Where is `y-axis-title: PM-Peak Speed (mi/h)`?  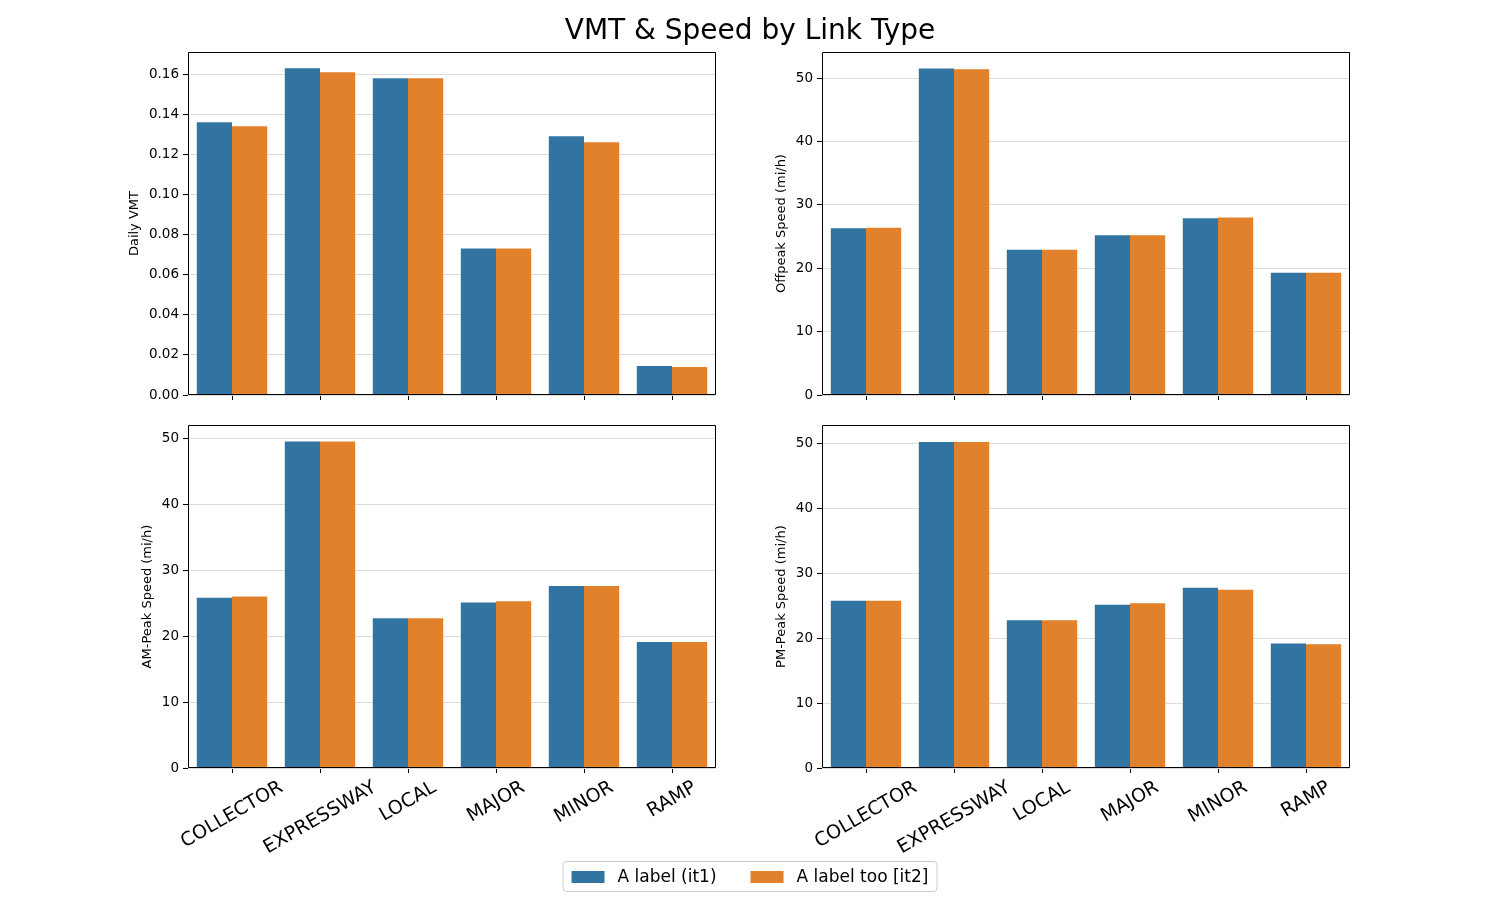 y-axis-title: PM-Peak Speed (mi/h) is located at coordinates (780, 596).